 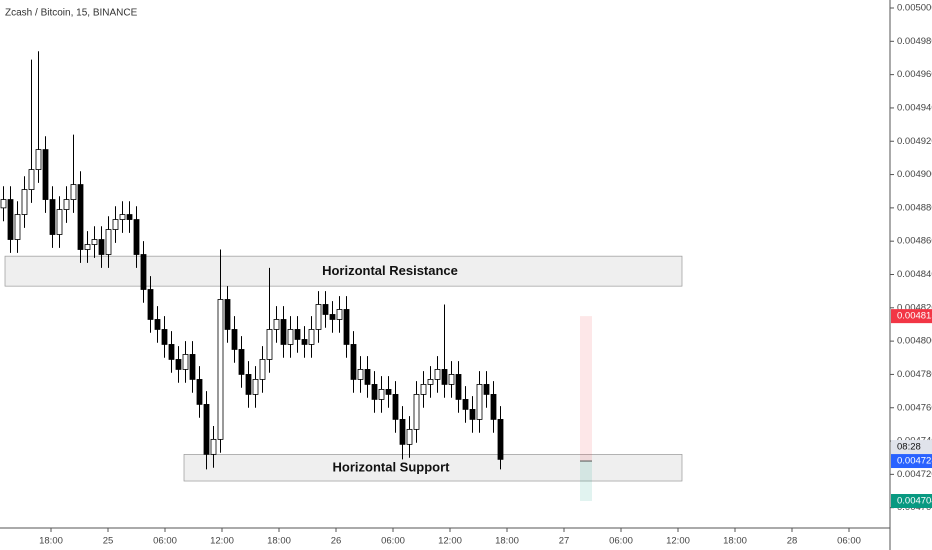 What do you see at coordinates (911, 447) in the screenshot?
I see `countdown-badge` at bounding box center [911, 447].